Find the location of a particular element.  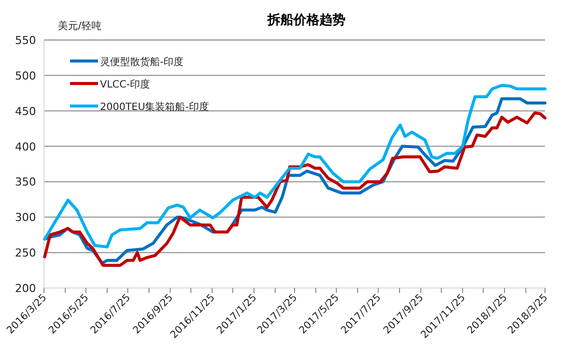

y-axis-title: 美元/轻吨 is located at coordinates (80, 26).